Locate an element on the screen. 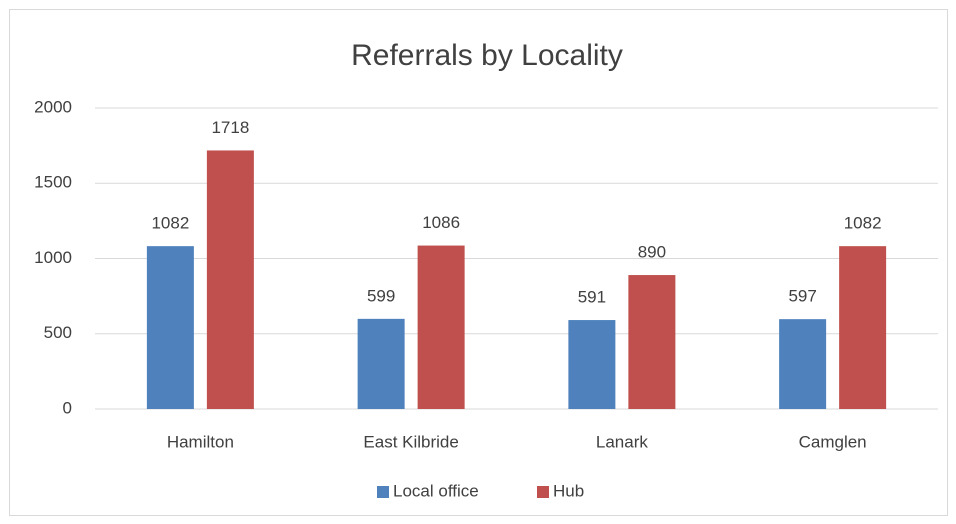 Image resolution: width=956 pixels, height=524 pixels. y-tick-label: 2000 is located at coordinates (53, 106).